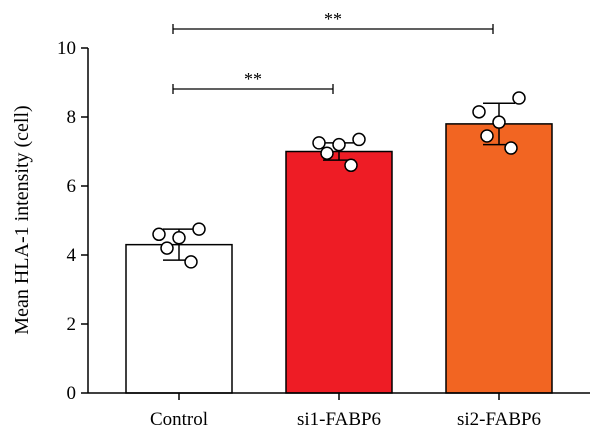 The height and width of the screenshot is (434, 600). I want to click on x-tick-label: Control, so click(179, 419).